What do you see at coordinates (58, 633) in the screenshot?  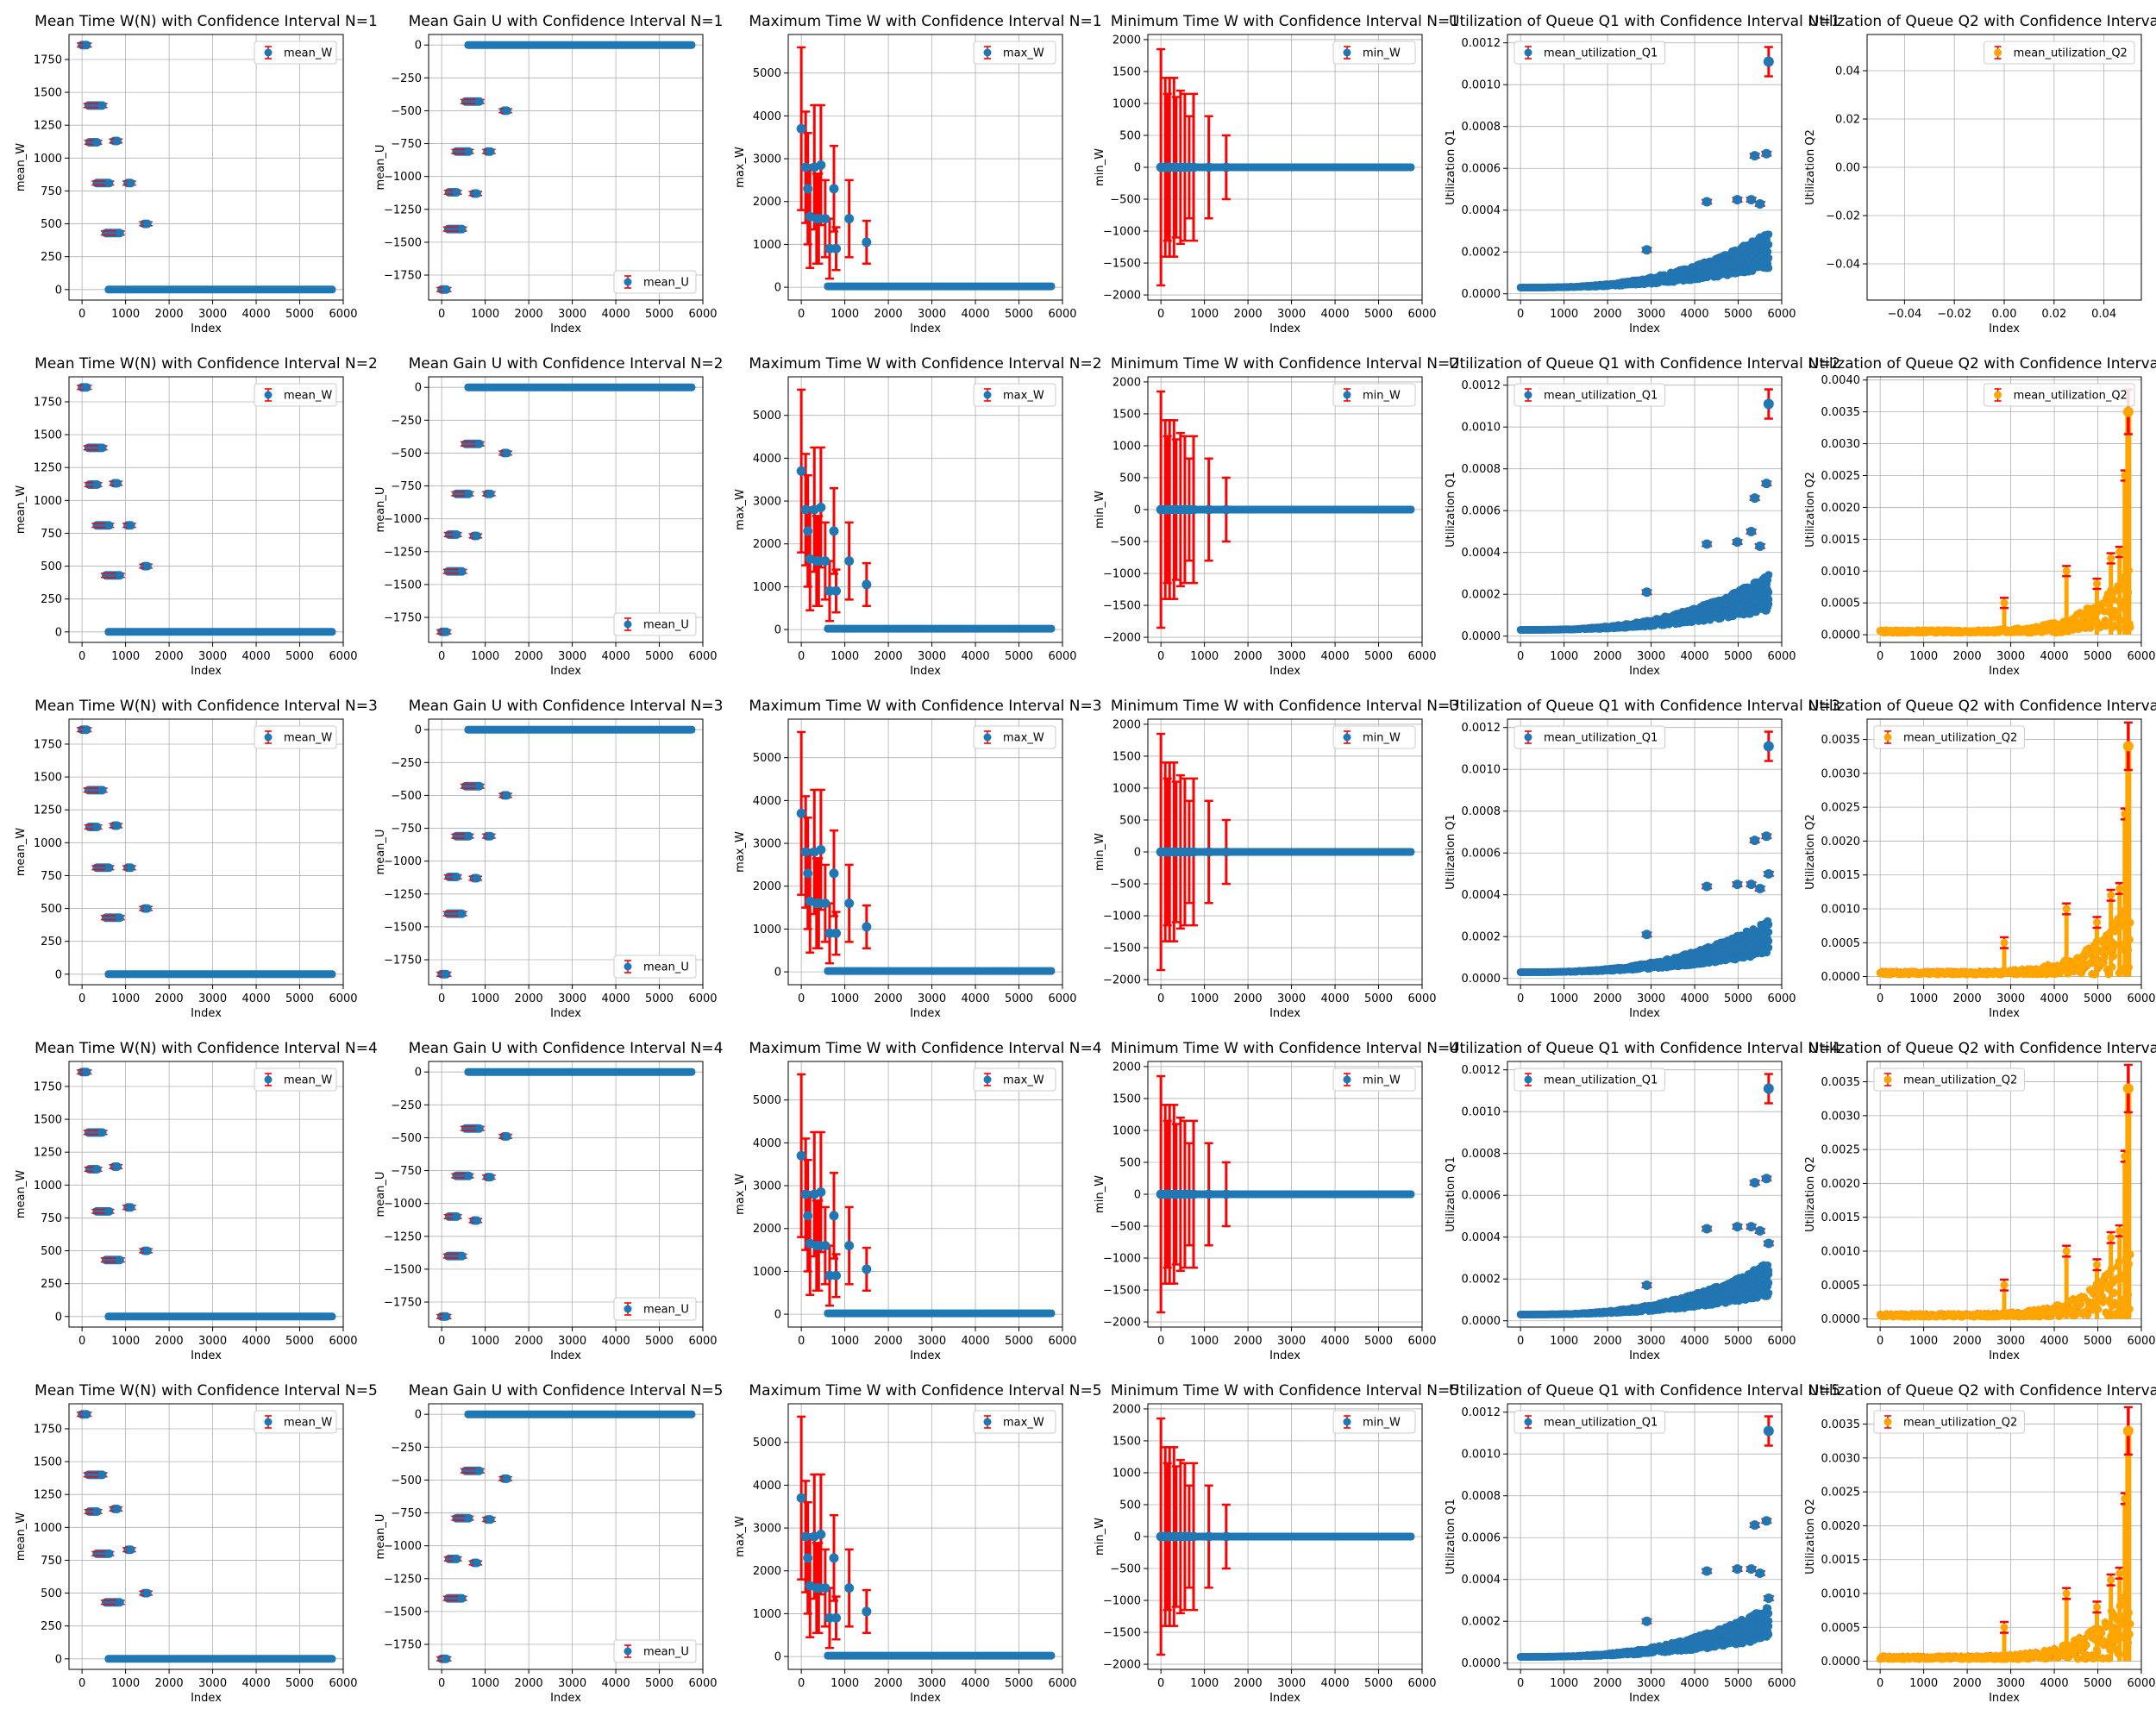 I see `y-tick-label: 0` at bounding box center [58, 633].